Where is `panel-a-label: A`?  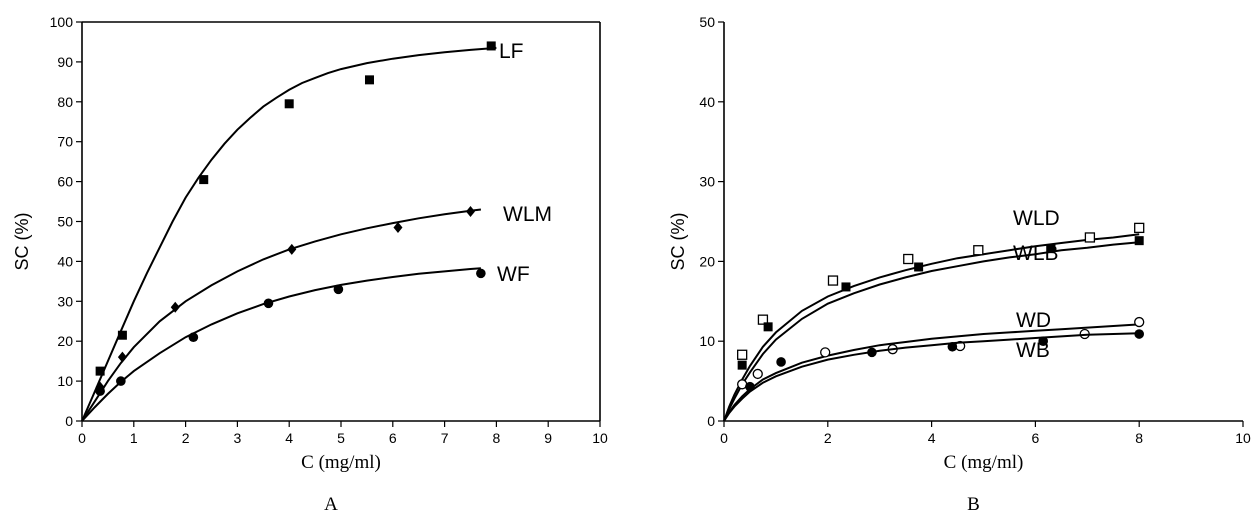 panel-a-label: A is located at coordinates (331, 504).